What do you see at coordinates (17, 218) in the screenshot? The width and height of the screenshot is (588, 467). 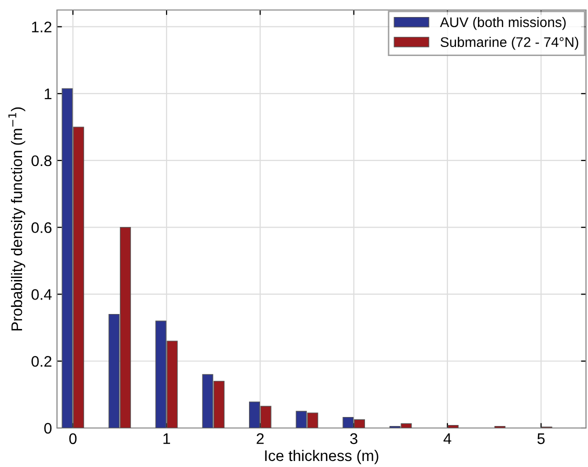 I see `y-axis-title: Probability density function (m$^{−1}$)` at bounding box center [17, 218].